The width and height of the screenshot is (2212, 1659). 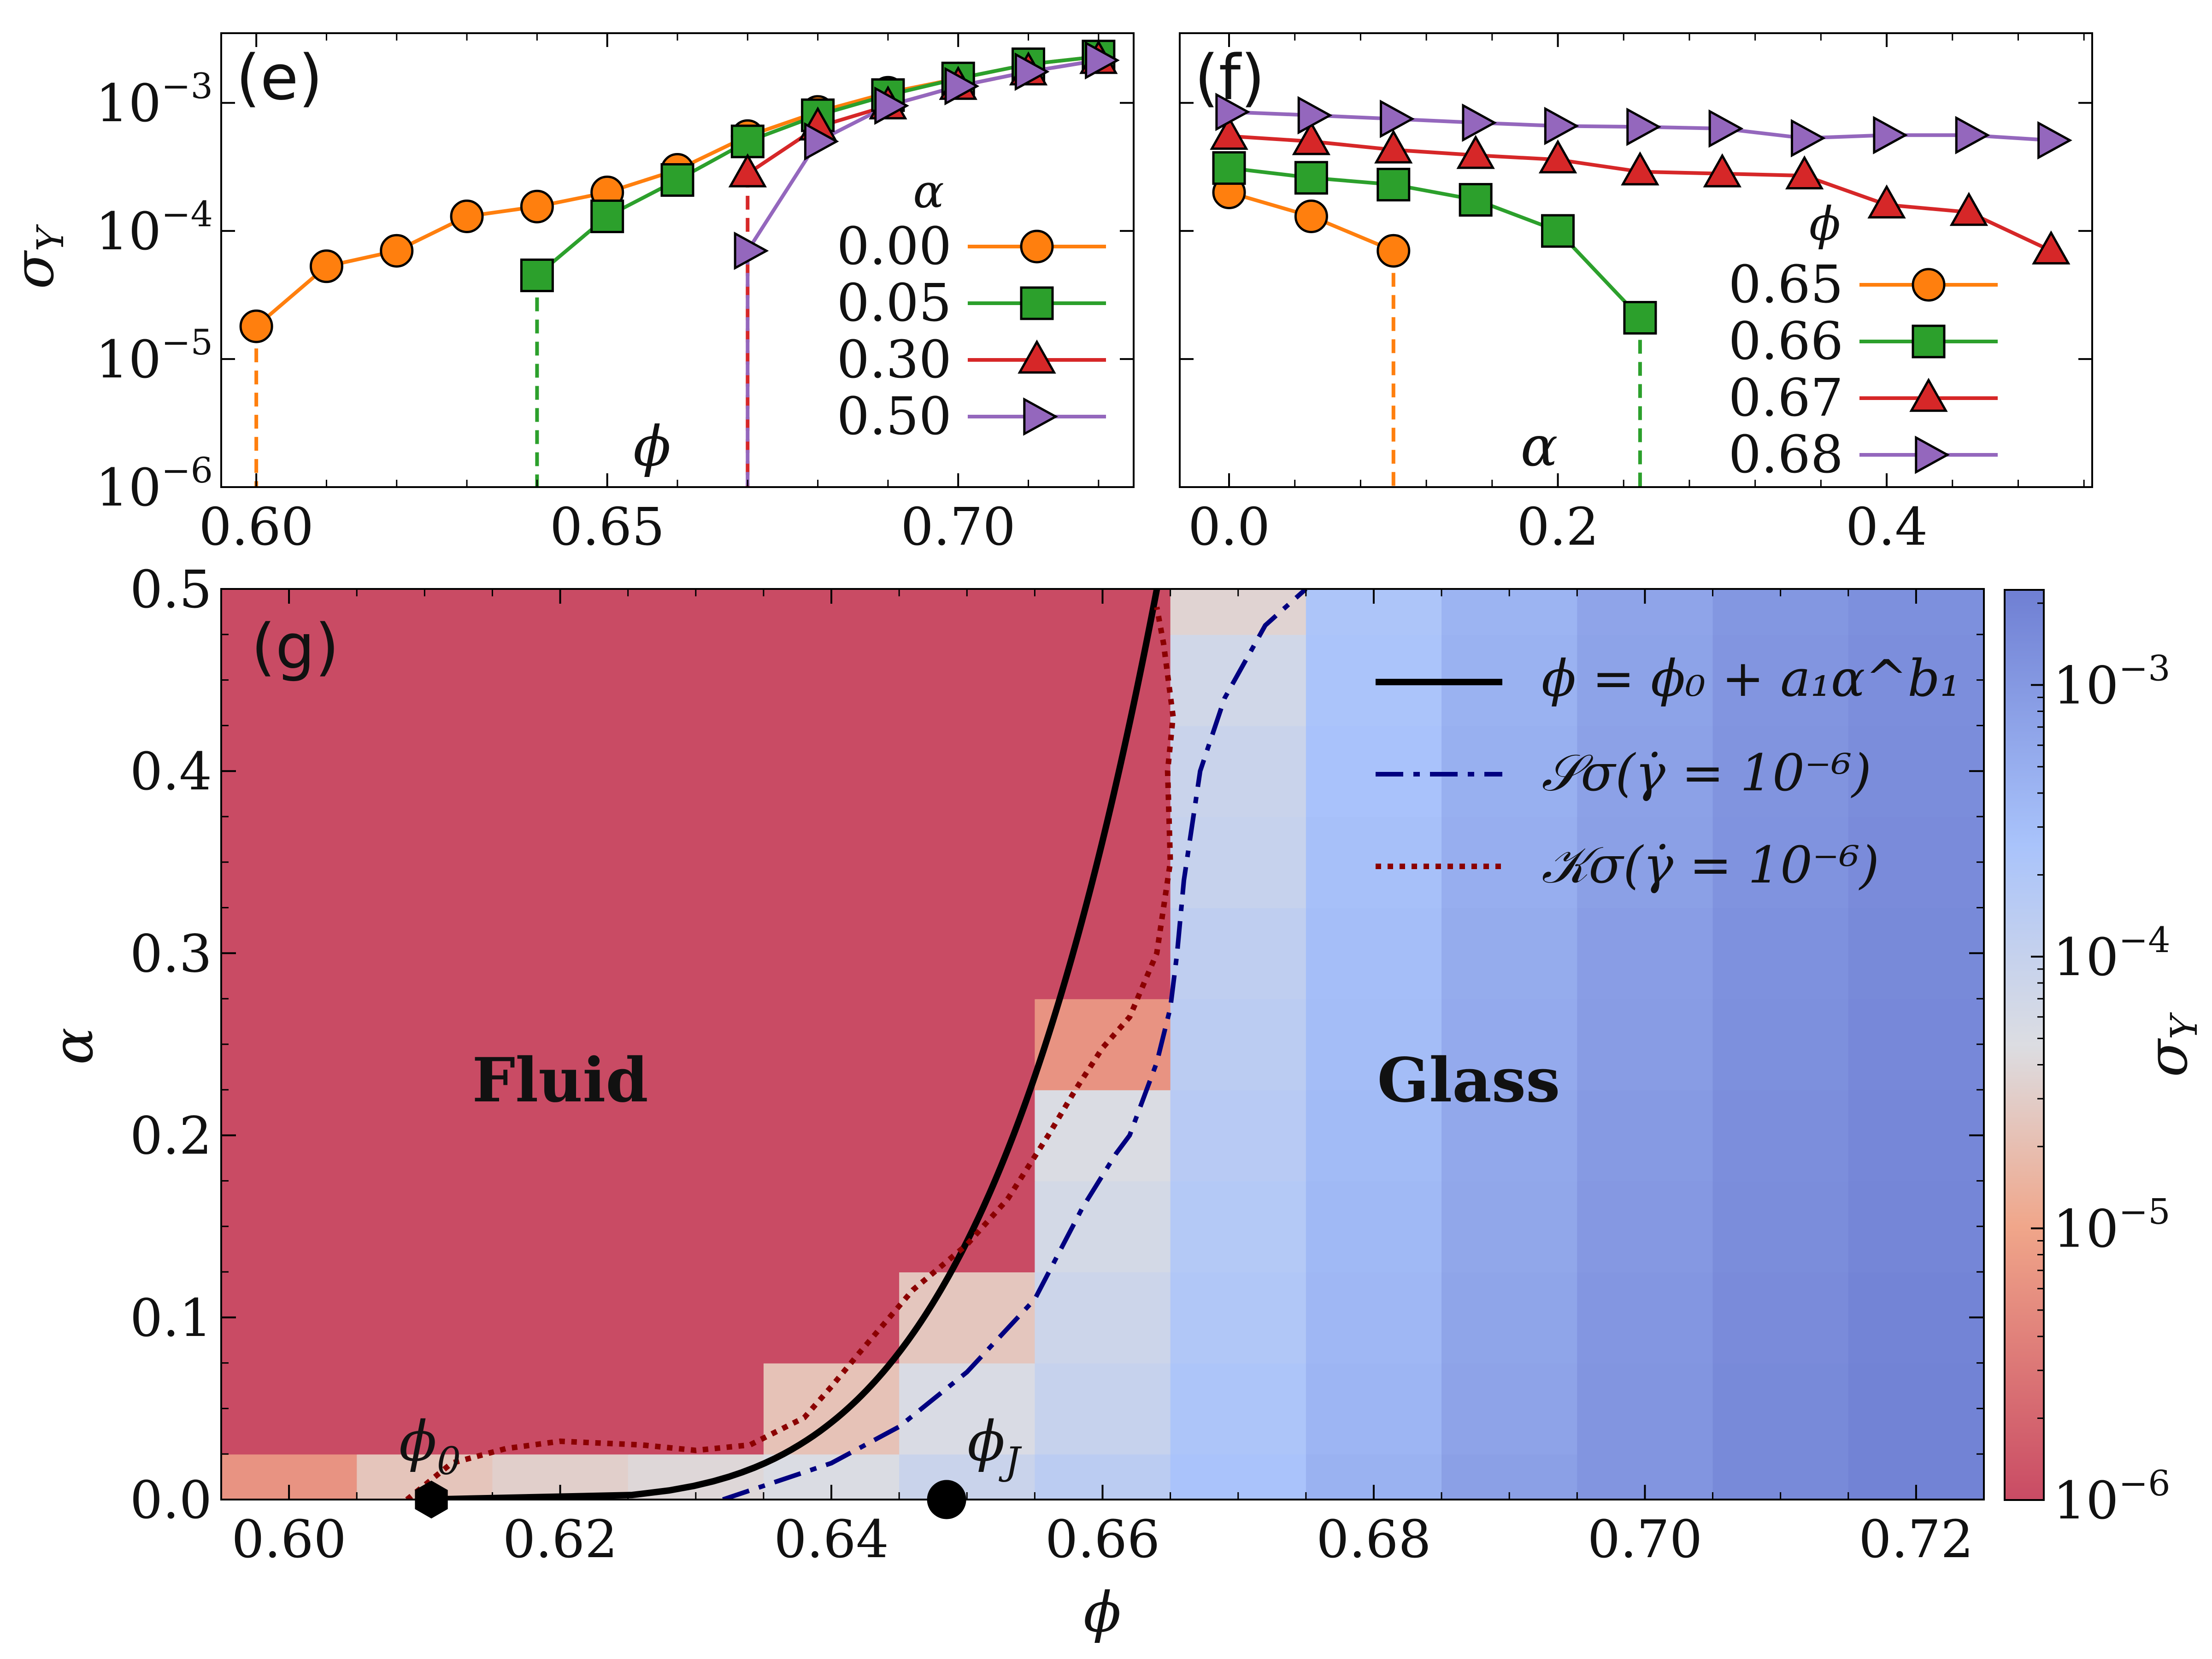 I want to click on marker-label-0: ϕ0, so click(x=430, y=1446).